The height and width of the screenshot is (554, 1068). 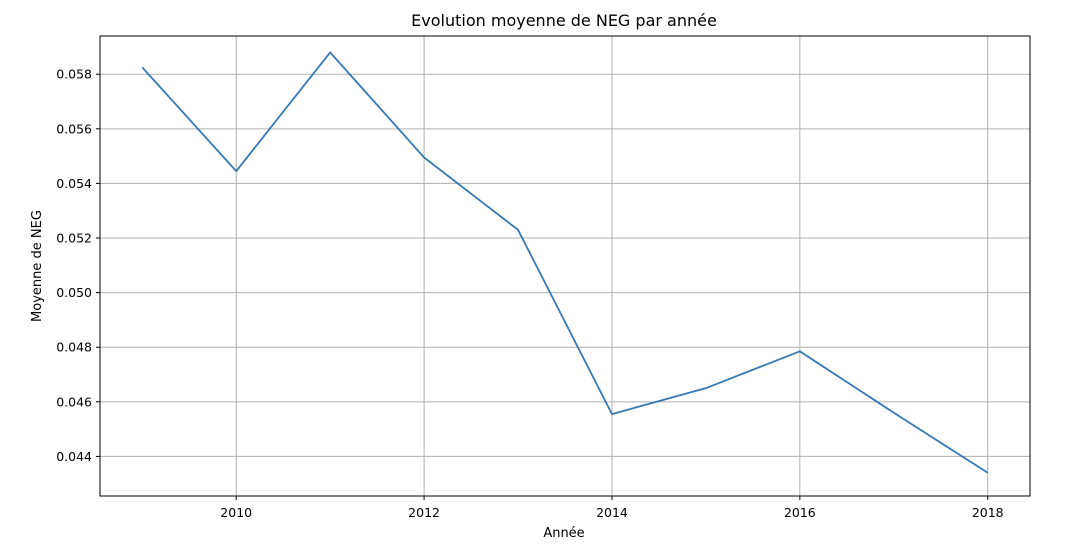 I want to click on x-tick-label: 2016, so click(x=800, y=512).